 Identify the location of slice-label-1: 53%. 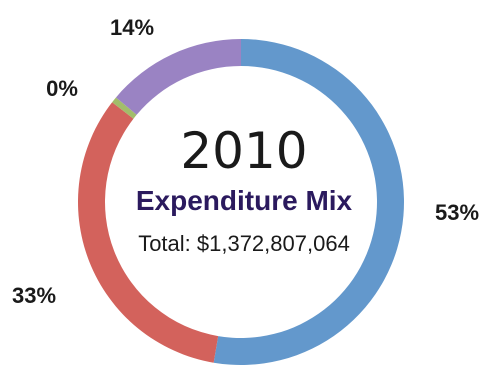
(457, 212).